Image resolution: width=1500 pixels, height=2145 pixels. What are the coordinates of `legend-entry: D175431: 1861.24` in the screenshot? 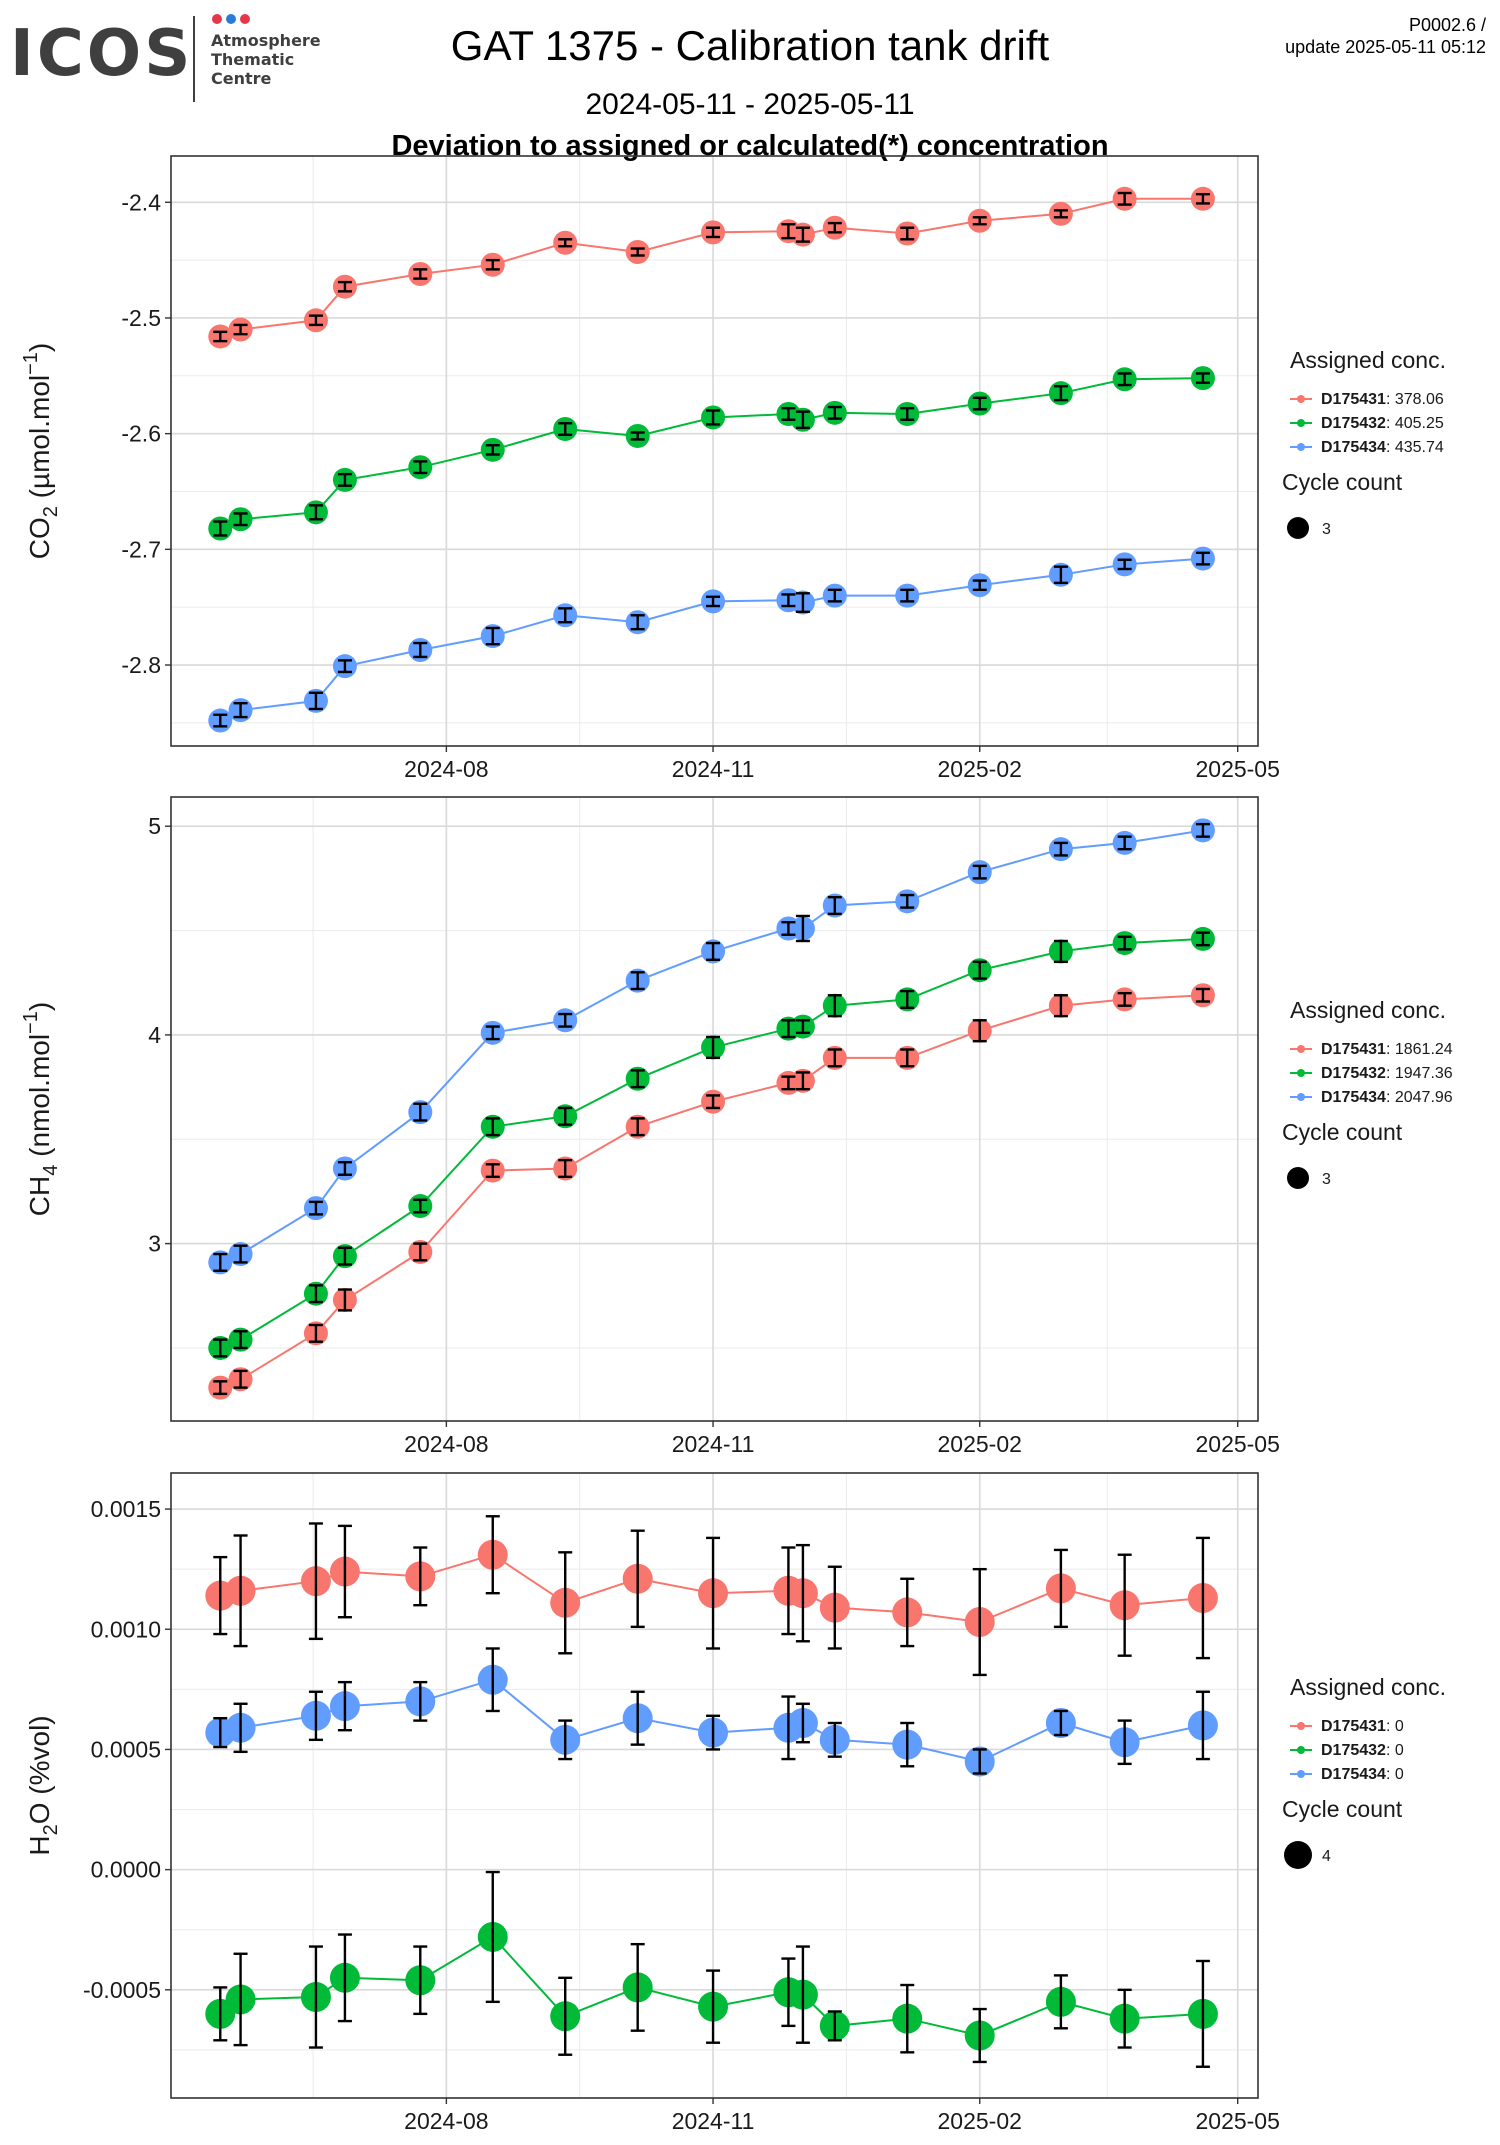 It's located at (1387, 1049).